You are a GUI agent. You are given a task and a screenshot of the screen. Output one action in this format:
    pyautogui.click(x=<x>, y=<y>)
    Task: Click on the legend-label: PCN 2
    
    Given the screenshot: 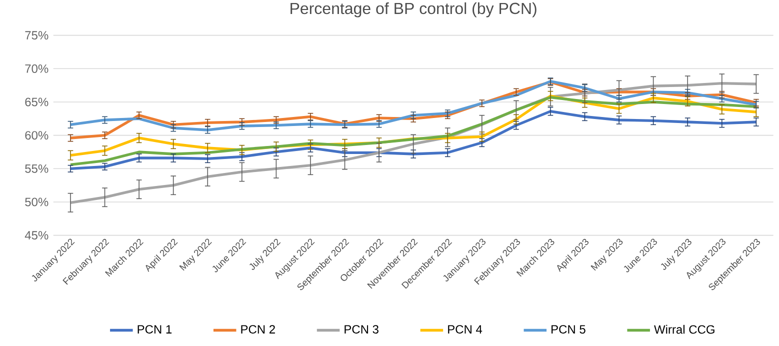 What is the action you would take?
    pyautogui.click(x=258, y=329)
    